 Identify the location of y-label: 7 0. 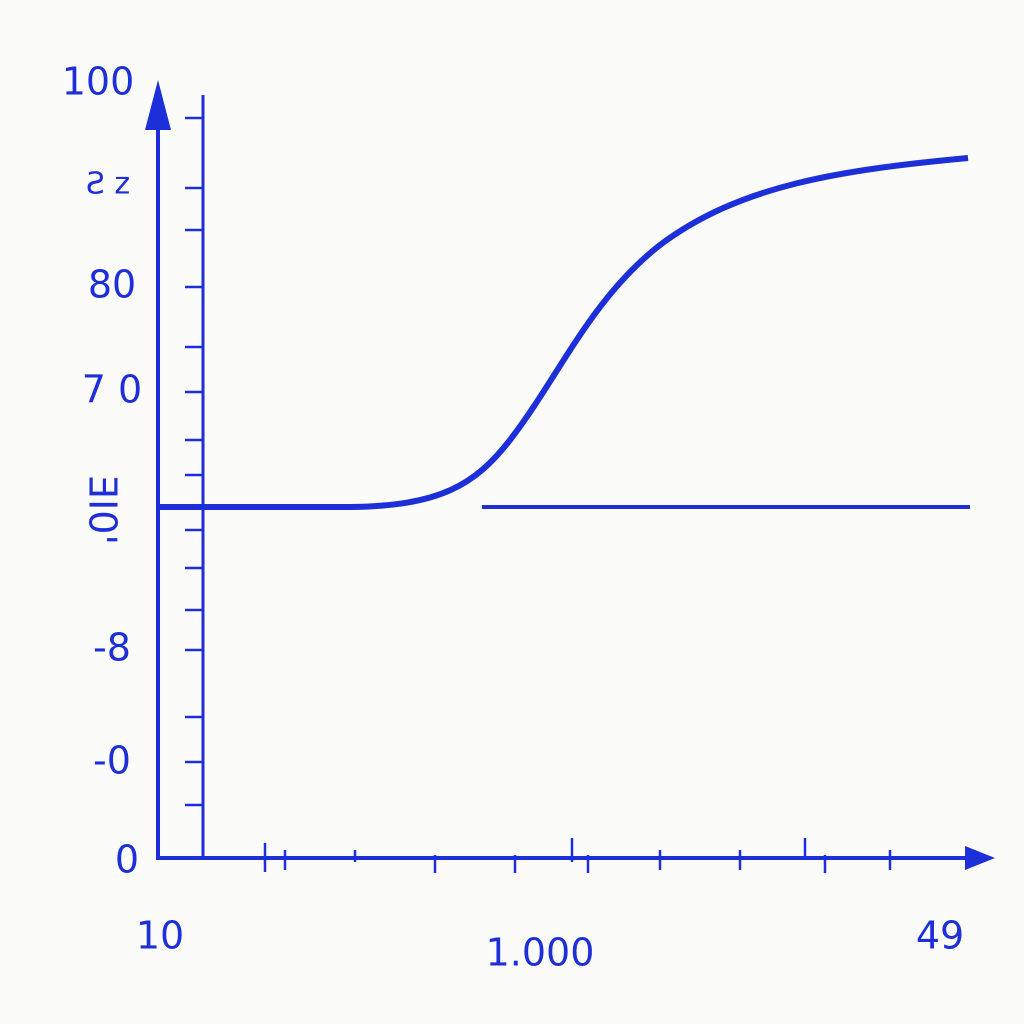
(112, 390).